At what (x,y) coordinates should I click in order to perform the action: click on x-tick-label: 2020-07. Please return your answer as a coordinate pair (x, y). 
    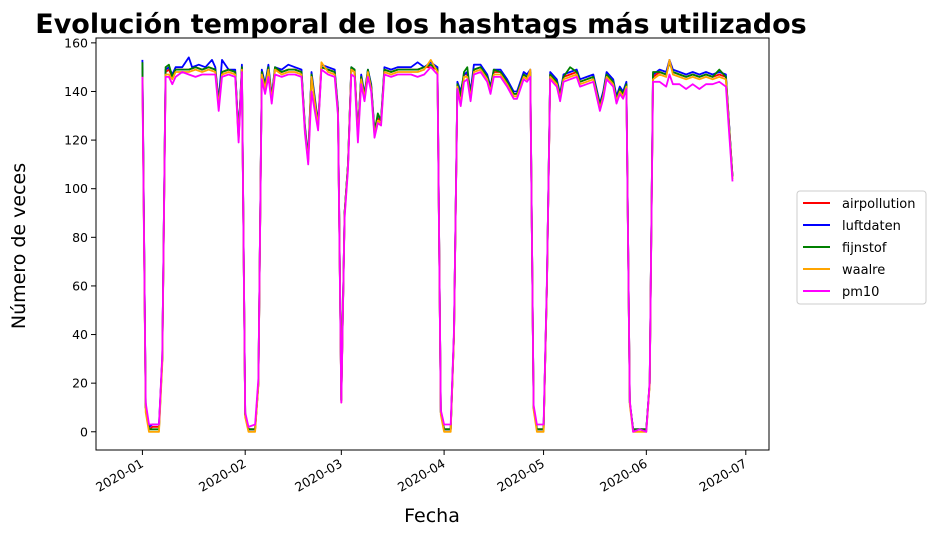
    Looking at the image, I should click on (723, 475).